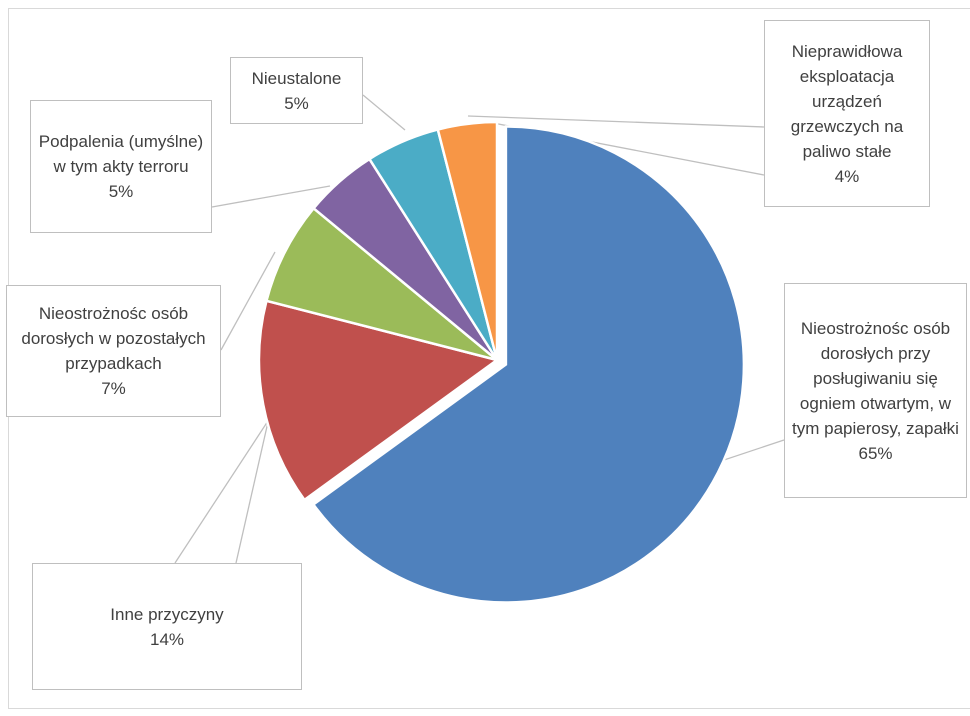 This screenshot has height=716, width=970. Describe the element at coordinates (121, 154) in the screenshot. I see `category-label: Podpalenia (umyślne) w tym akty terroru` at that location.